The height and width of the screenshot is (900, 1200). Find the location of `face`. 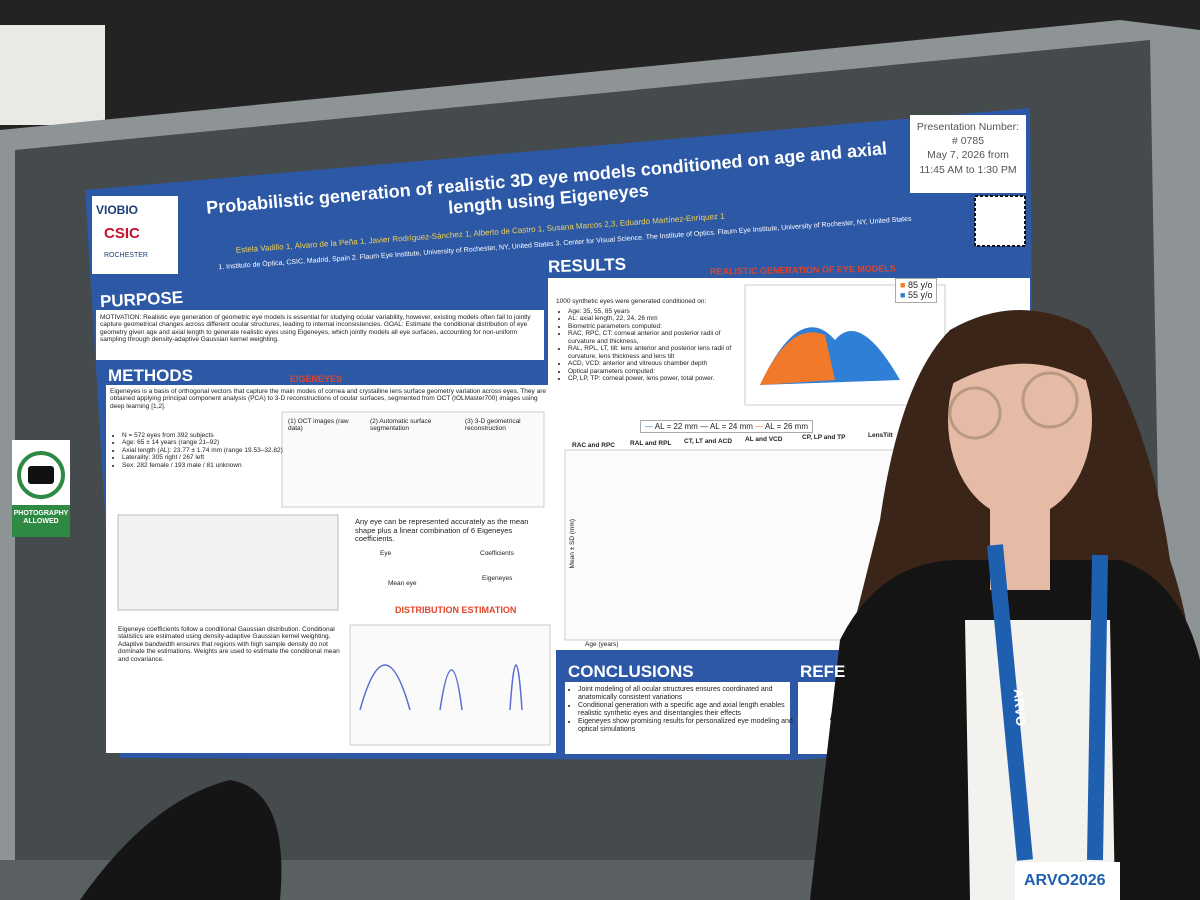

face is located at coordinates (1020, 420).